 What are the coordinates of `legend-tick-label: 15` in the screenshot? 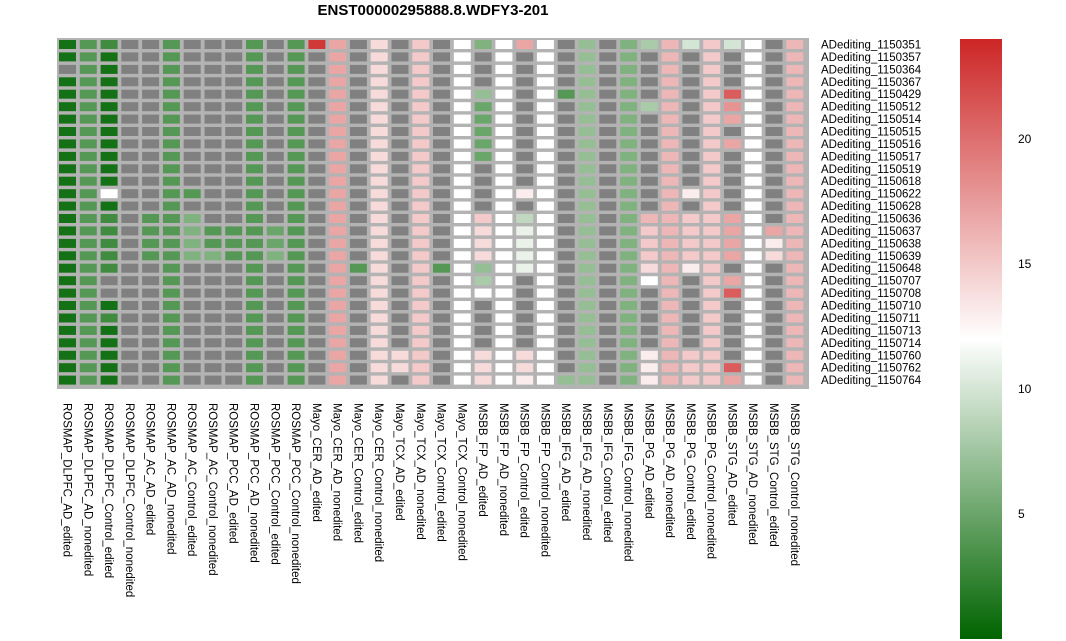 It's located at (1025, 264).